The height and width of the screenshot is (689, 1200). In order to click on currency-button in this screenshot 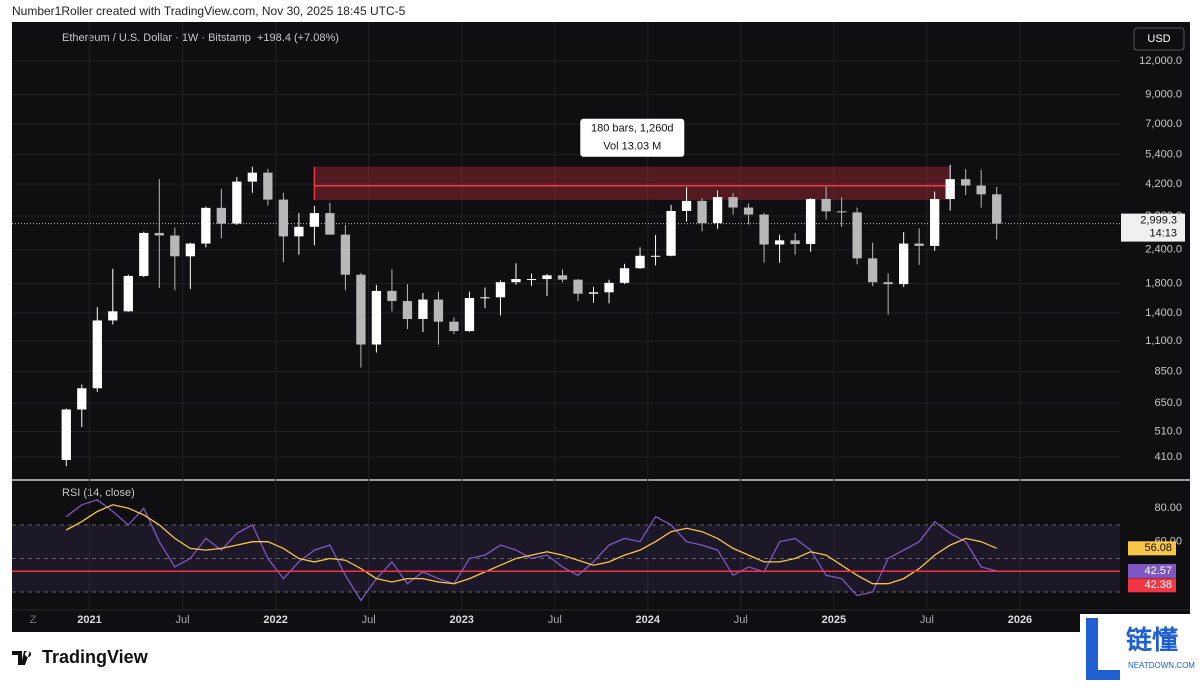, I will do `click(1159, 39)`.